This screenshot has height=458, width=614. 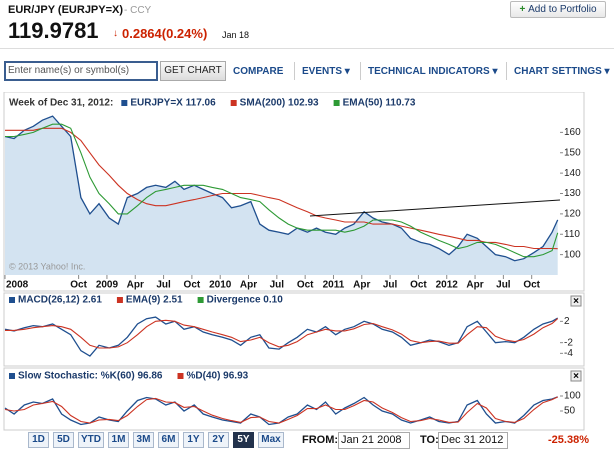 What do you see at coordinates (38, 440) in the screenshot?
I see `range-button: 1D` at bounding box center [38, 440].